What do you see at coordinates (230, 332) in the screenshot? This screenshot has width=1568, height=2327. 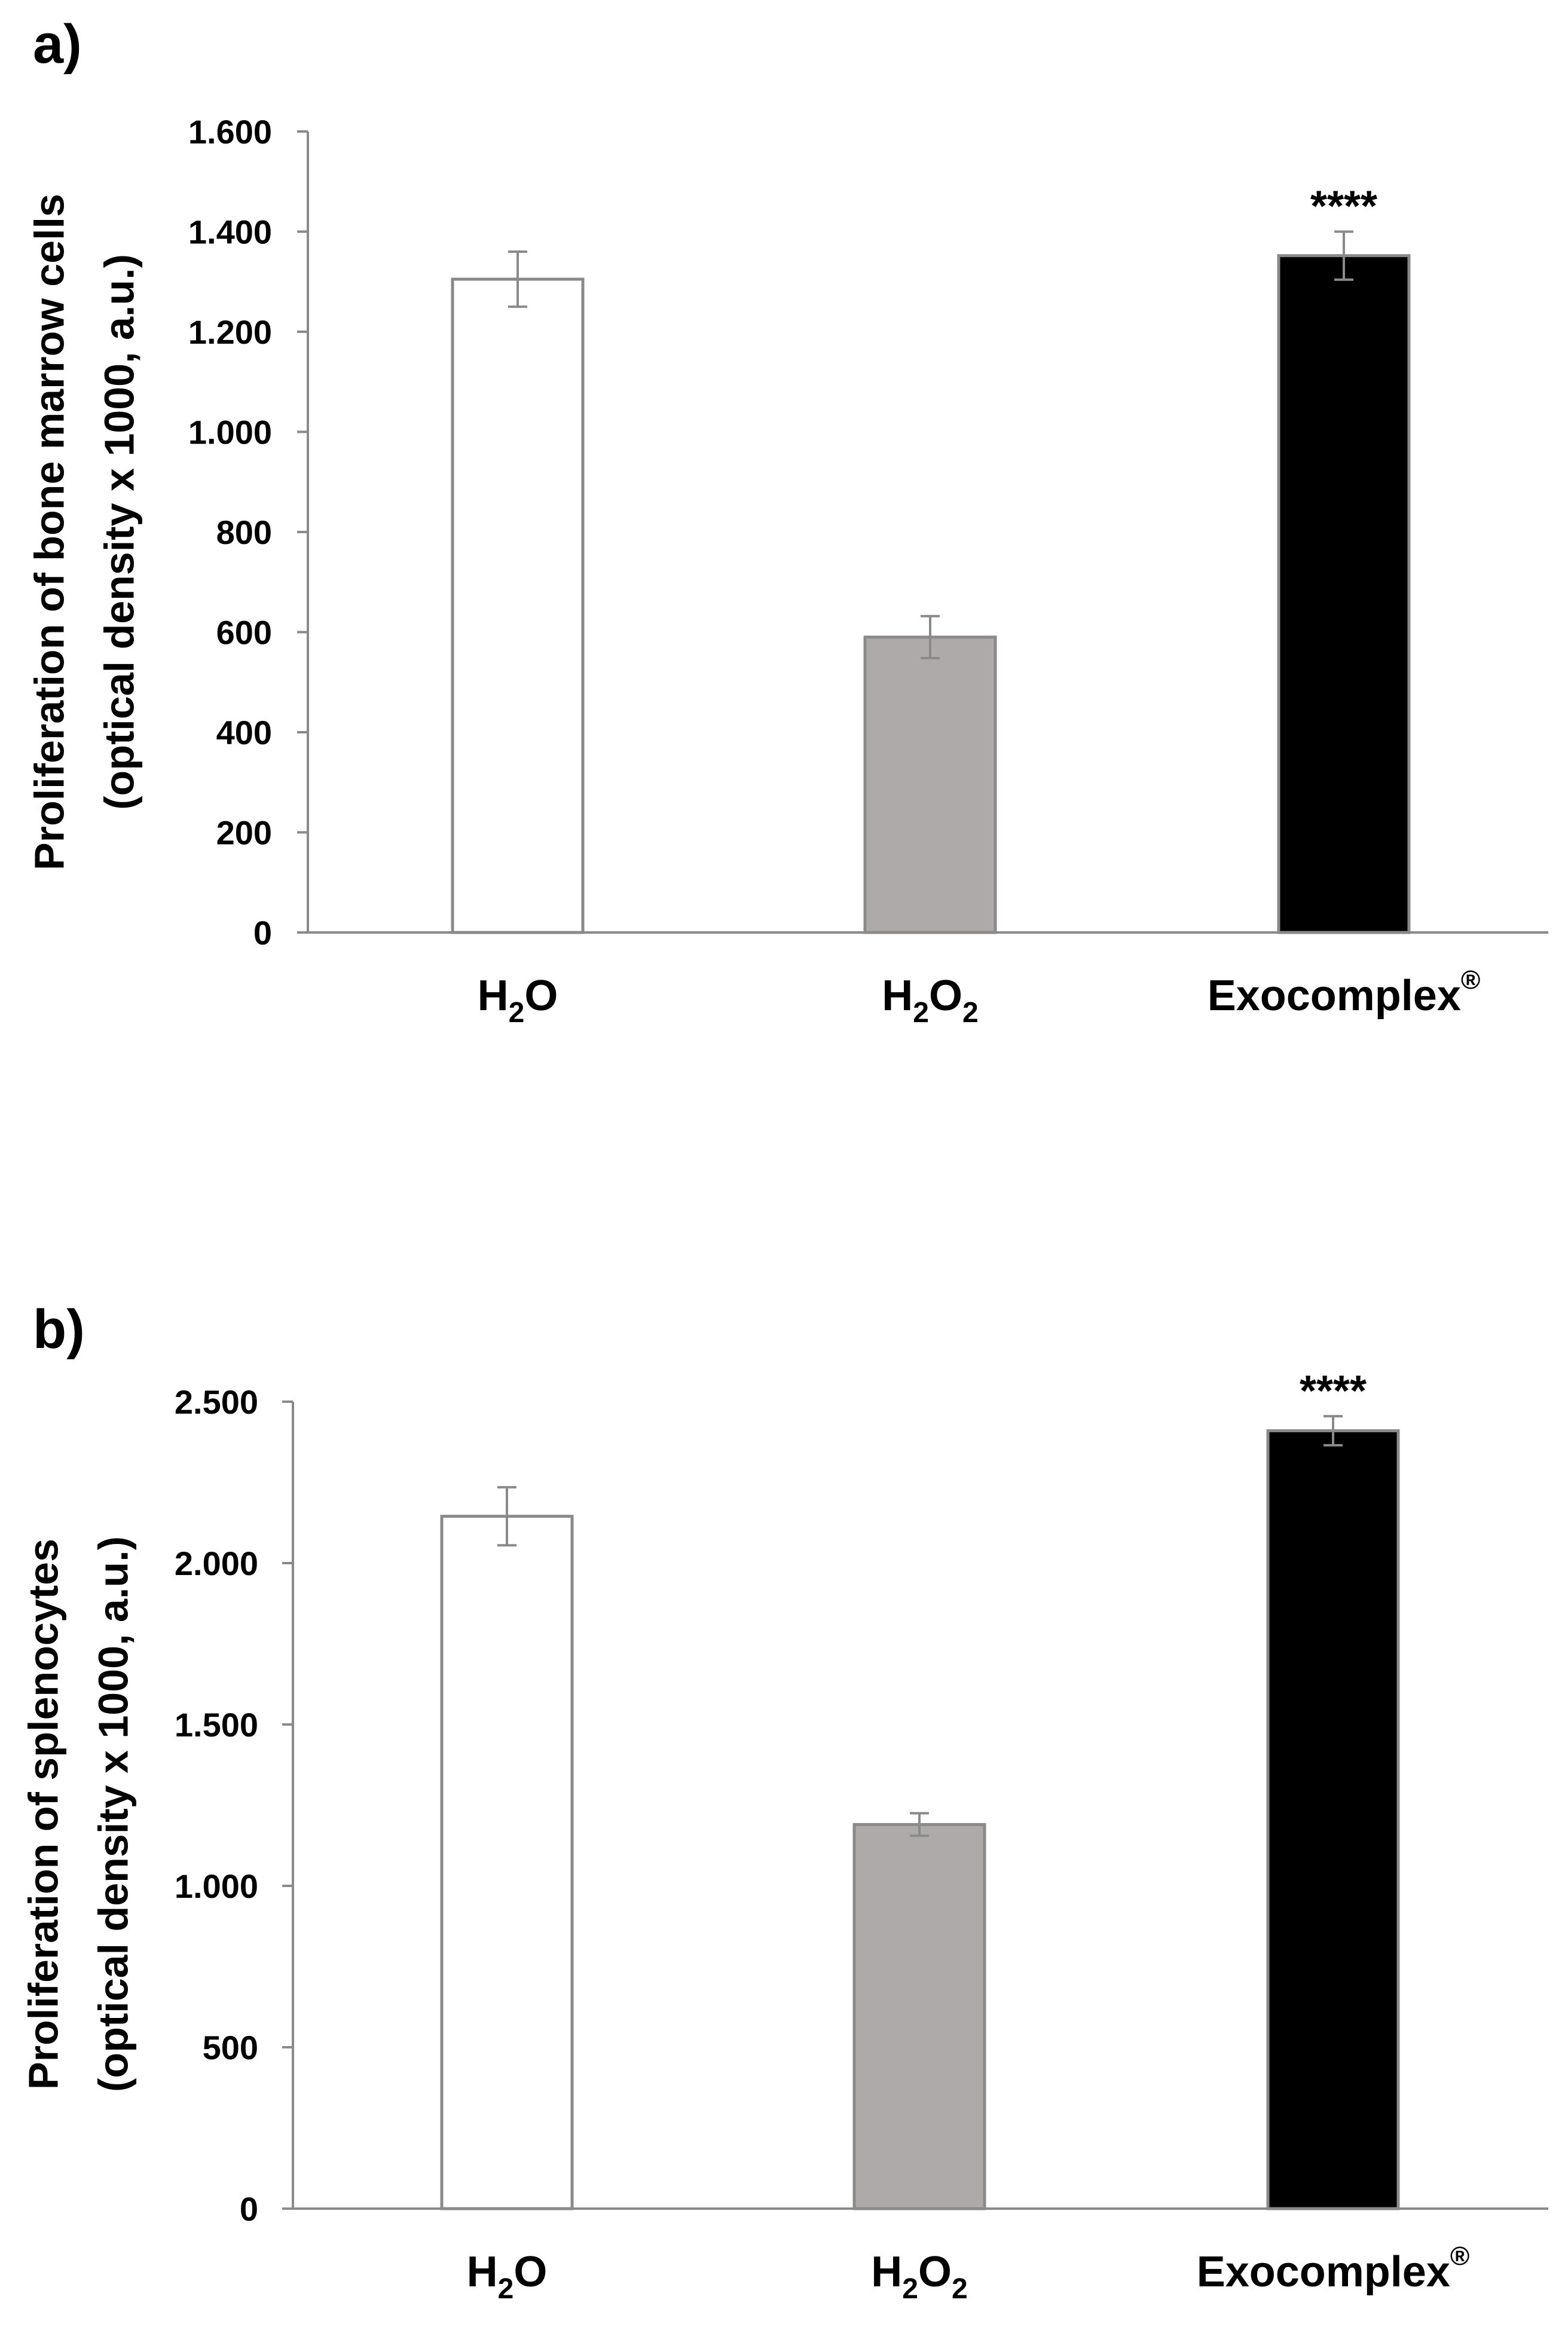 I see `y-tick-label: 1.200` at bounding box center [230, 332].